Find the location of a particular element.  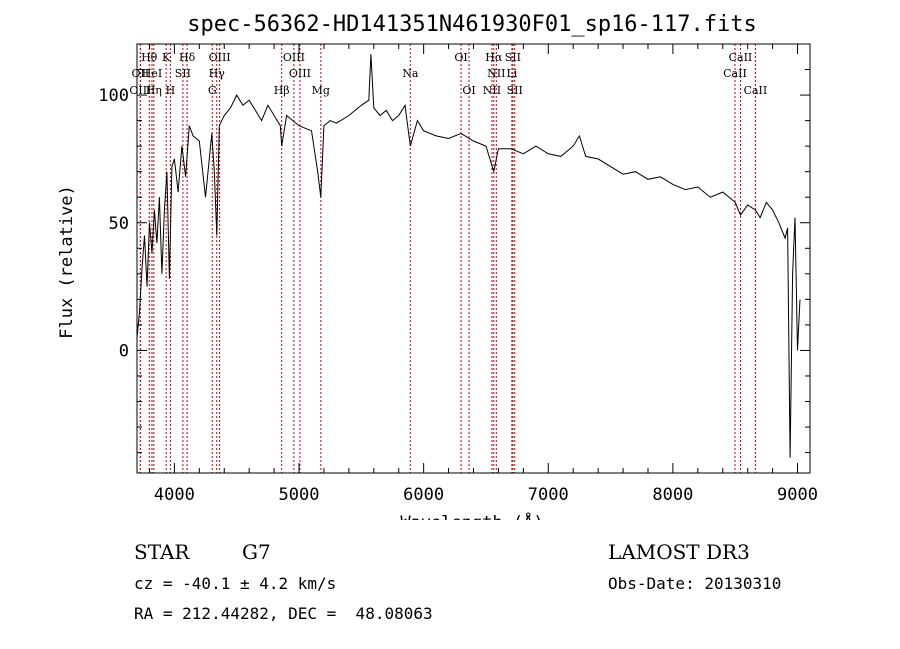

y-tick-label: 50 is located at coordinates (119, 224).